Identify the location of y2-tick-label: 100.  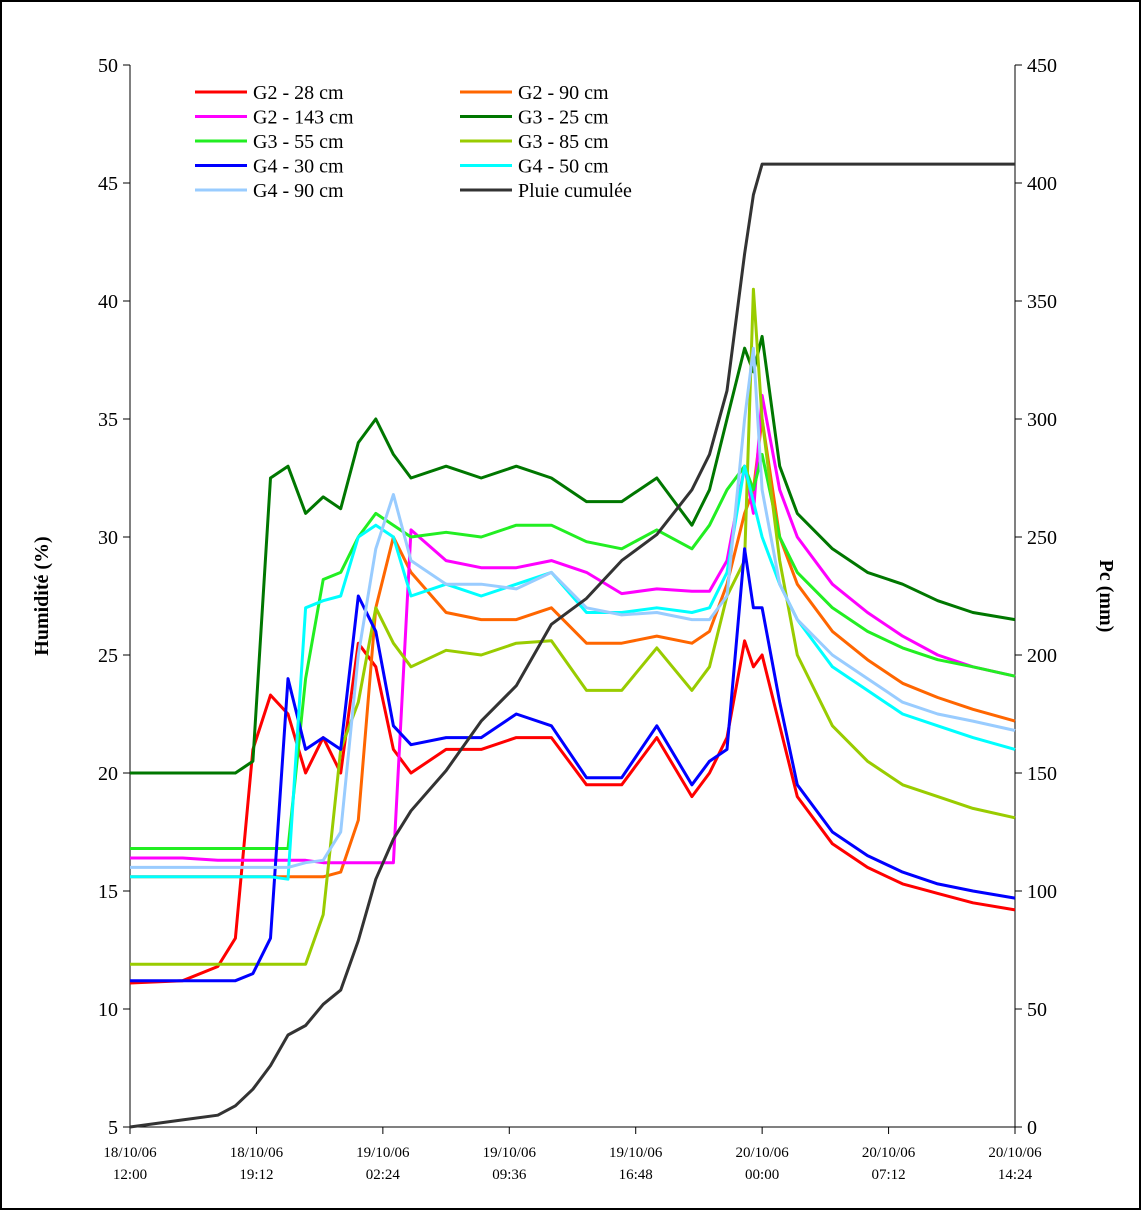
(1042, 892).